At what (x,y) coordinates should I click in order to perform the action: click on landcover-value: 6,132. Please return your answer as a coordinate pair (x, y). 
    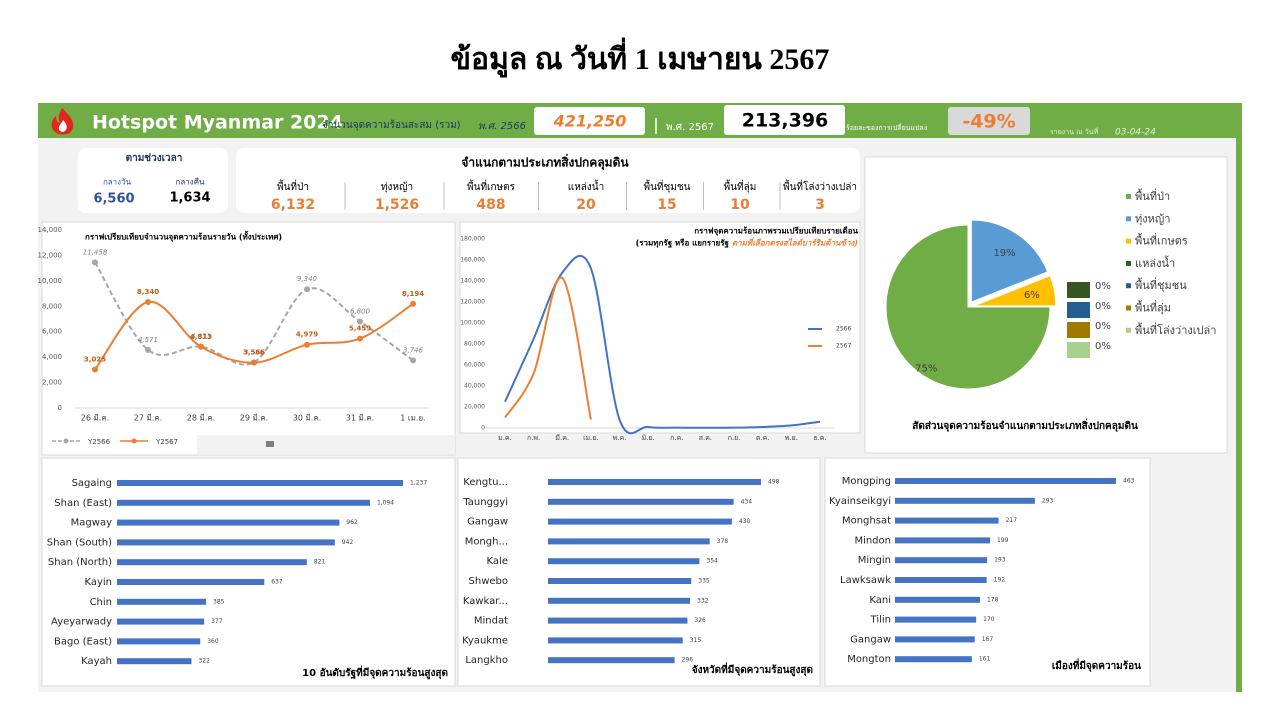
    Looking at the image, I should click on (293, 205).